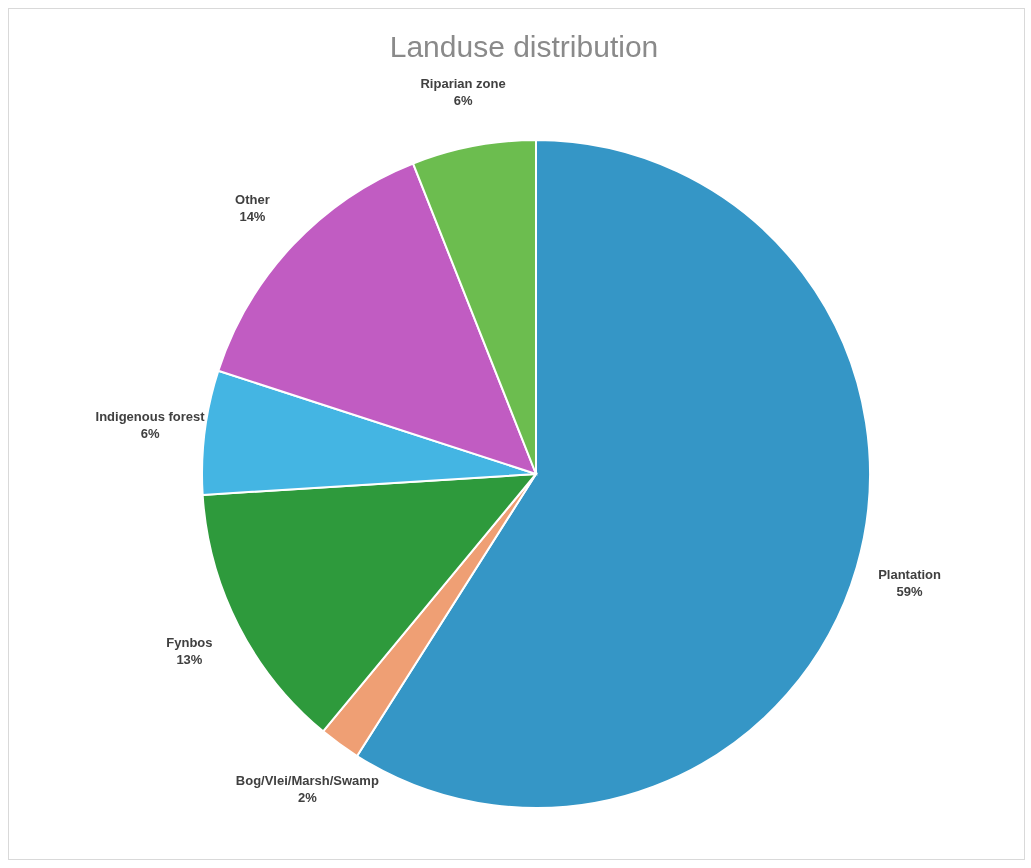  What do you see at coordinates (463, 83) in the screenshot?
I see `slice-label: Riparian zone` at bounding box center [463, 83].